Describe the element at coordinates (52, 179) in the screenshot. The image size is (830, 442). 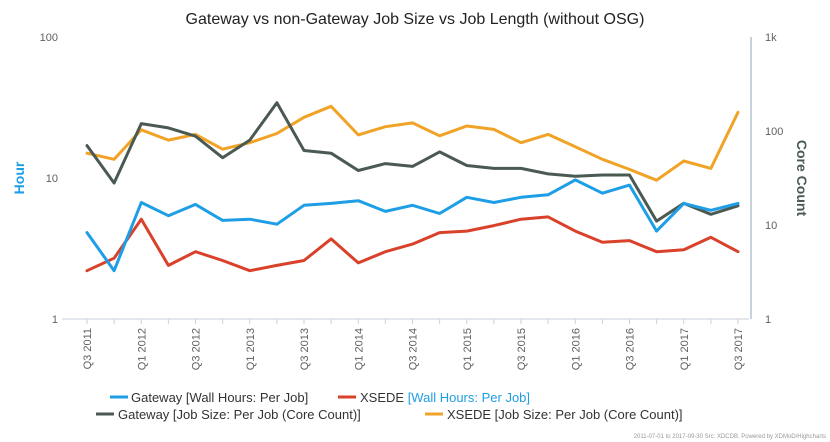
I see `y-left-tick-label: 10` at that location.